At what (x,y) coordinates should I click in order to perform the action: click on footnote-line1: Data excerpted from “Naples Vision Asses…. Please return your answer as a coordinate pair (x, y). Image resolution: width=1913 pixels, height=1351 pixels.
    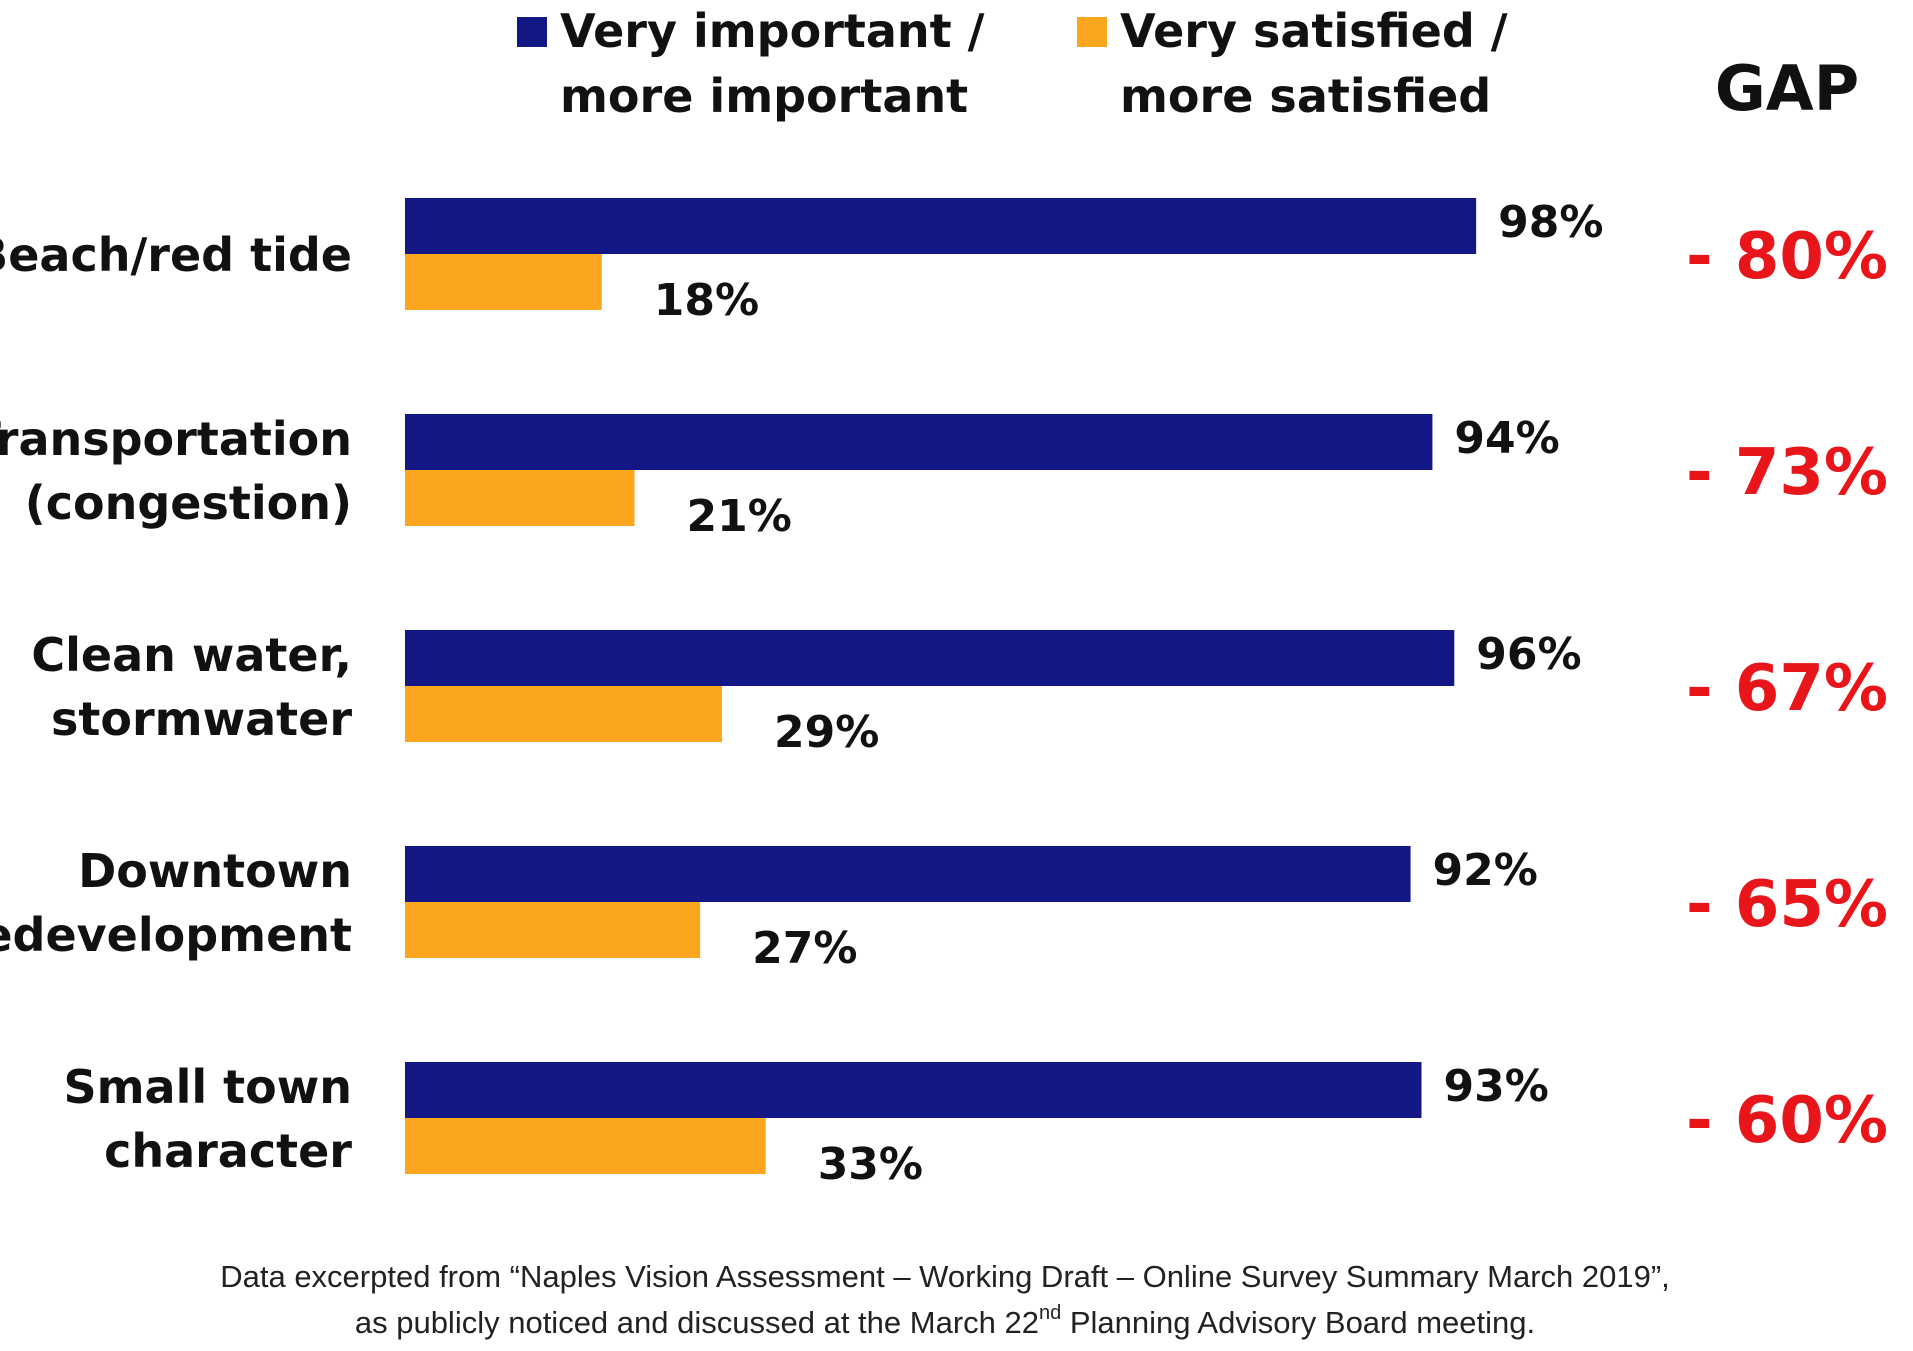
    Looking at the image, I should click on (945, 1276).